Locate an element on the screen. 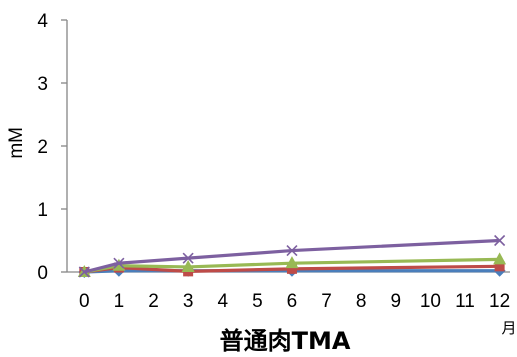 Image resolution: width=517 pixels, height=357 pixels. y-tick-label: 3 is located at coordinates (42, 84).